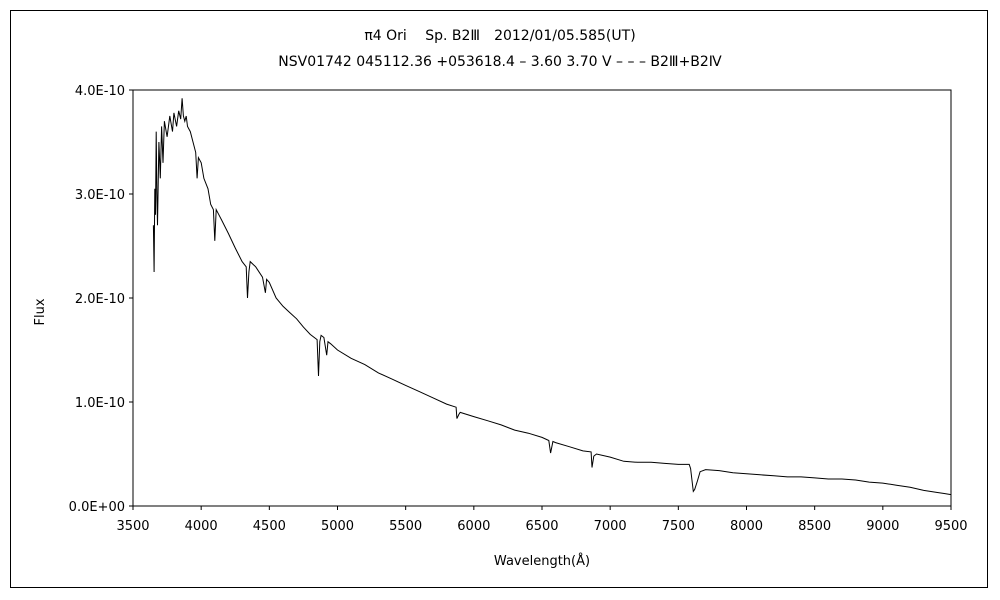 This screenshot has width=1000, height=600. I want to click on x-tick-label: 4500, so click(269, 526).